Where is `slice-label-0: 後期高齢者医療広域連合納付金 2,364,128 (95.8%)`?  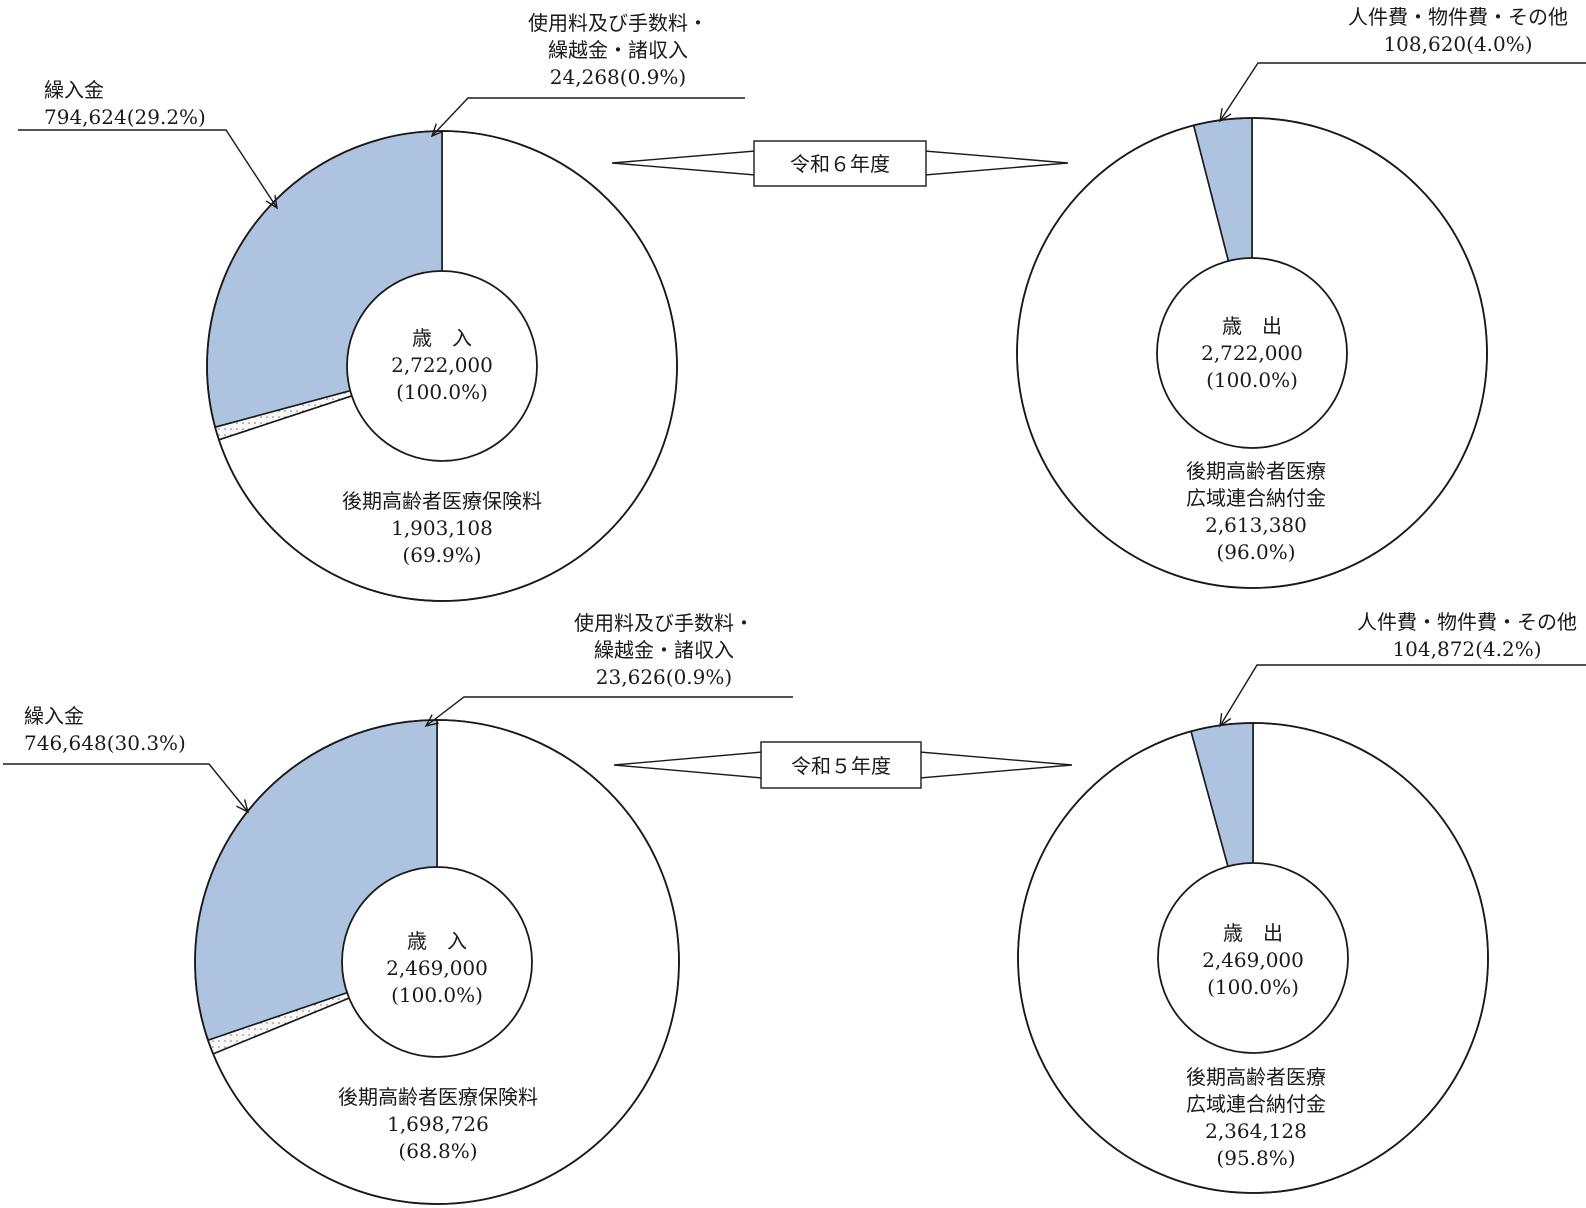 slice-label-0: 後期高齢者医療広域連合納付金 2,364,128 (95.8%) is located at coordinates (1256, 1117).